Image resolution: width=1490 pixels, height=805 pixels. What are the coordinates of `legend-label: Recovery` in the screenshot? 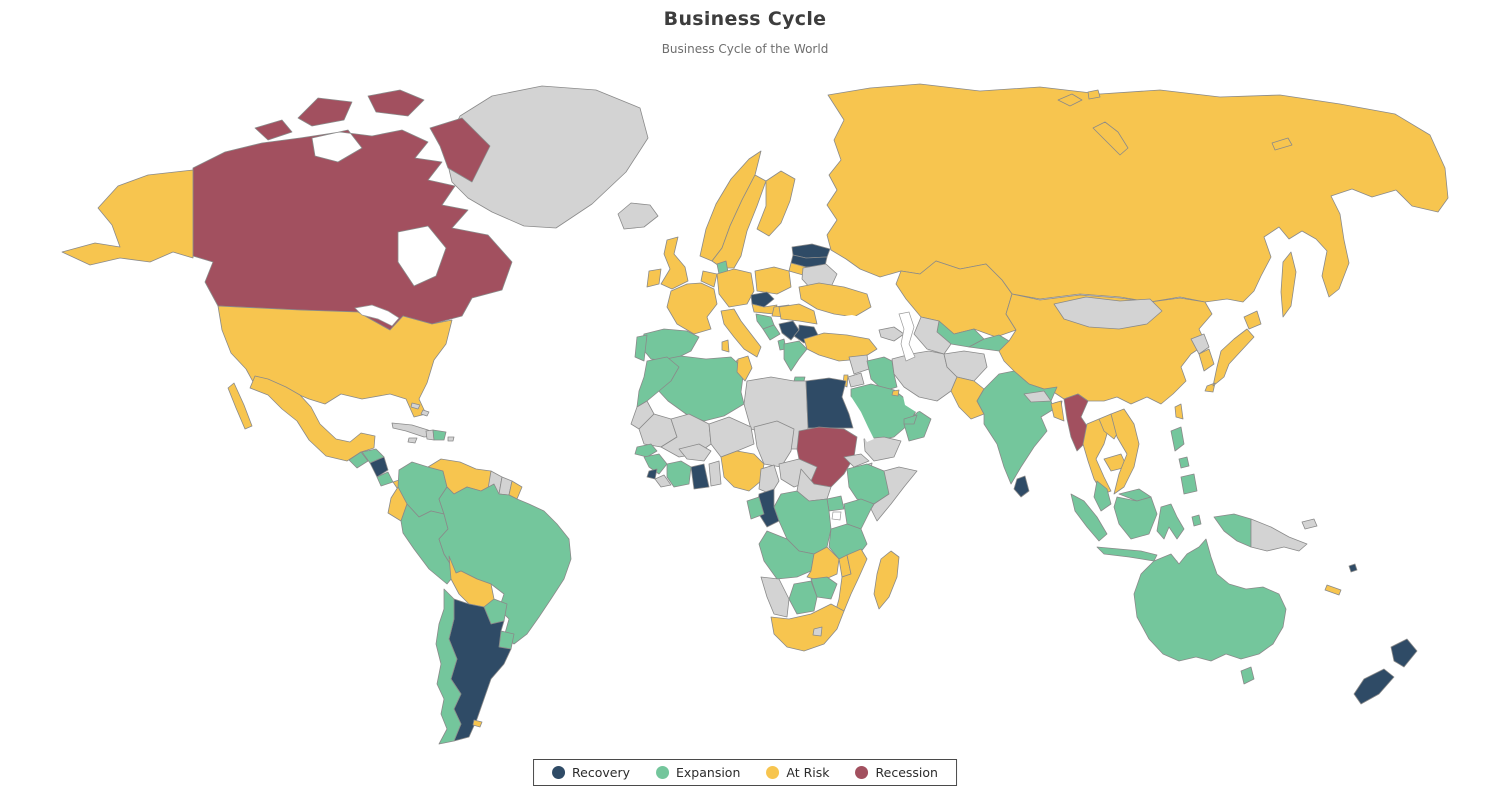 It's located at (601, 772).